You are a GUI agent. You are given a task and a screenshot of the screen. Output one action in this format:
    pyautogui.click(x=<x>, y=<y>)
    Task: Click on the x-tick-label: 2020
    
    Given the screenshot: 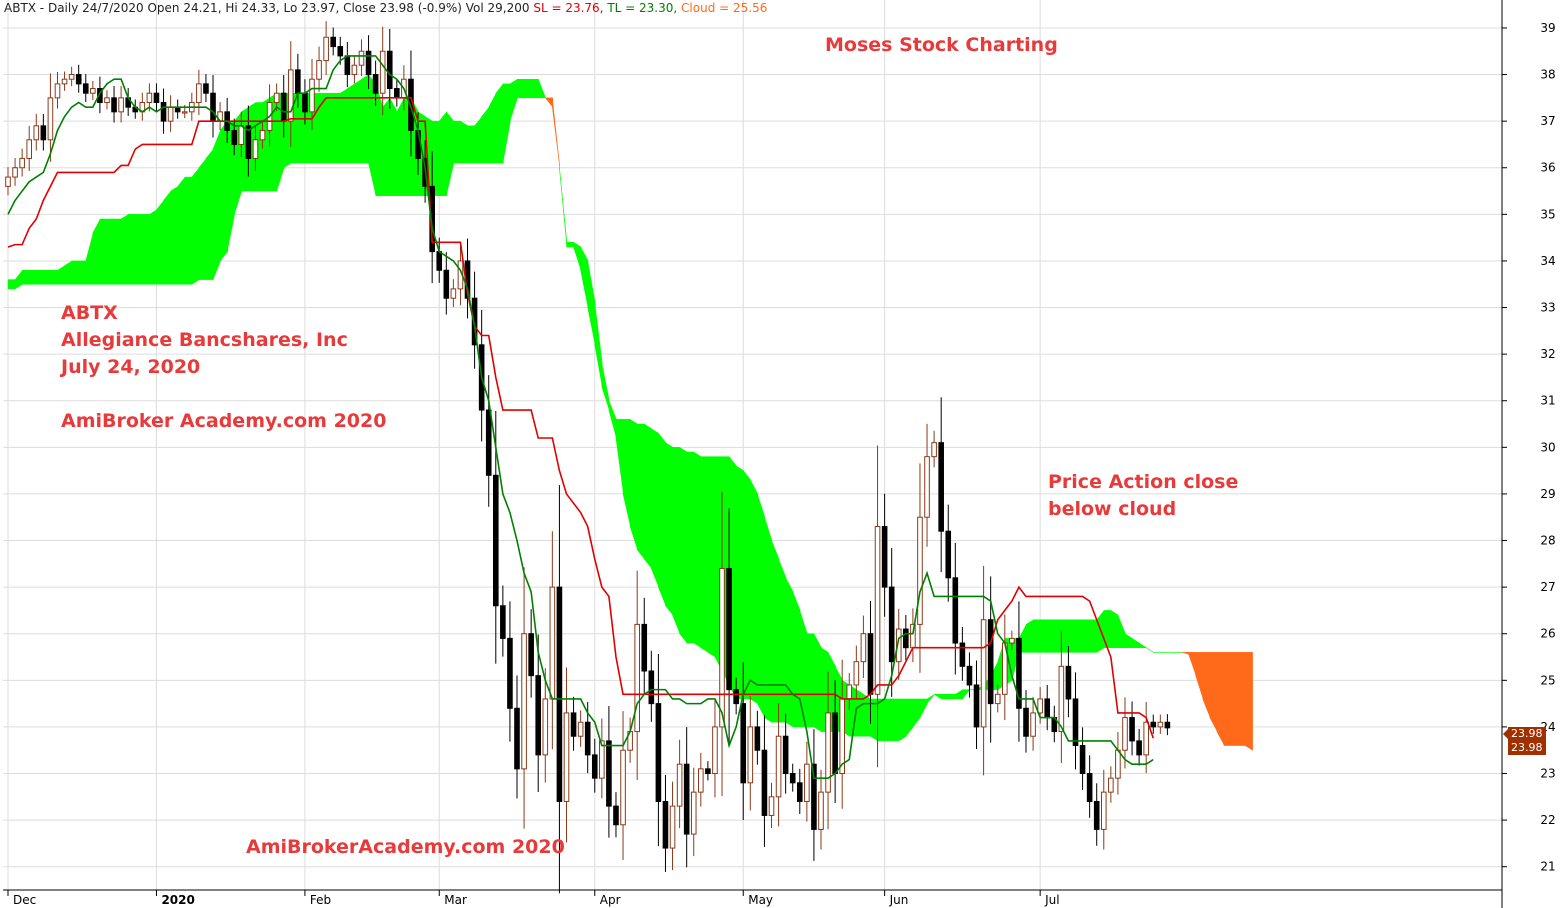 What is the action you would take?
    pyautogui.click(x=177, y=900)
    